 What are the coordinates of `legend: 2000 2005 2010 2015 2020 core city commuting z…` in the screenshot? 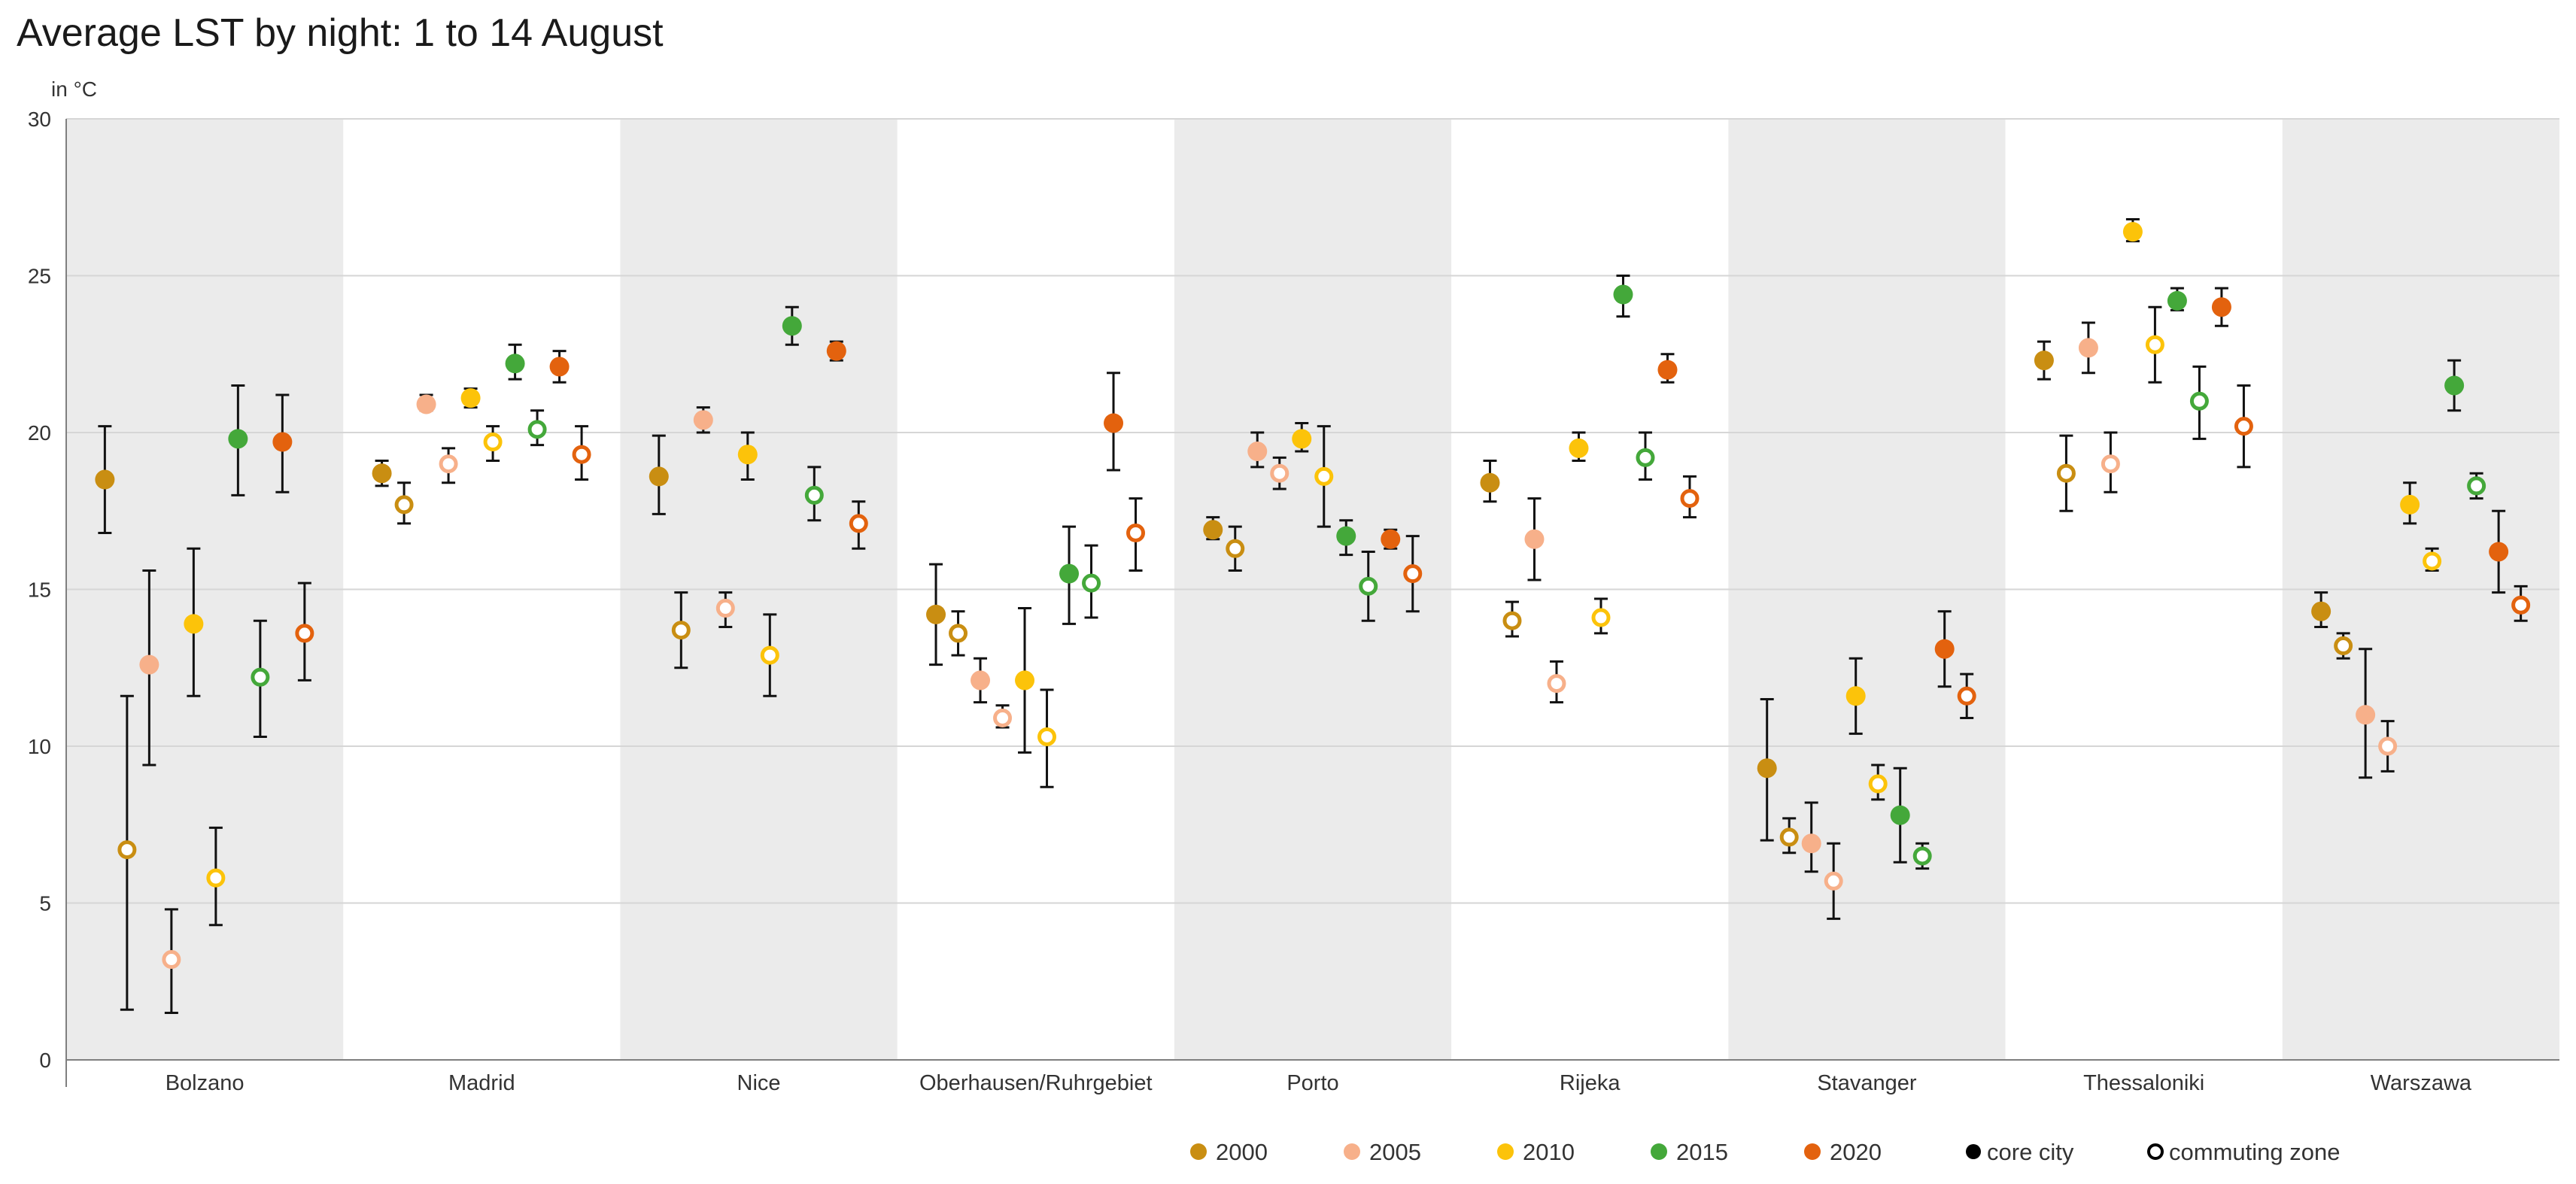 It's located at (1765, 1152).